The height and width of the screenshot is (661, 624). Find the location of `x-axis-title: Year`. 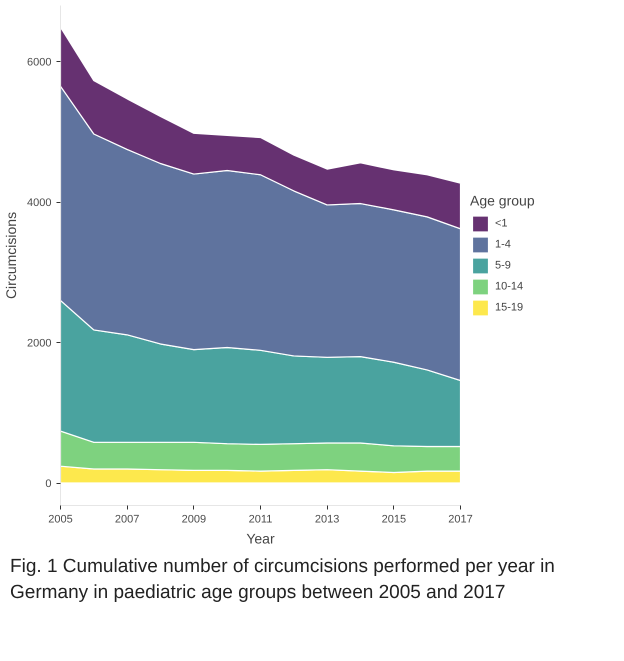

x-axis-title: Year is located at coordinates (260, 538).